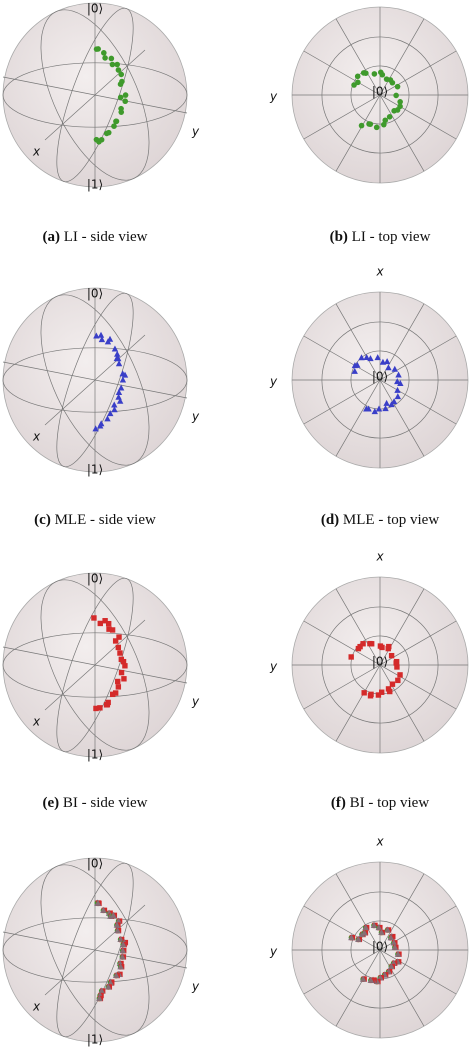 The height and width of the screenshot is (1051, 474). I want to click on caption-tag: (b), so click(339, 237).